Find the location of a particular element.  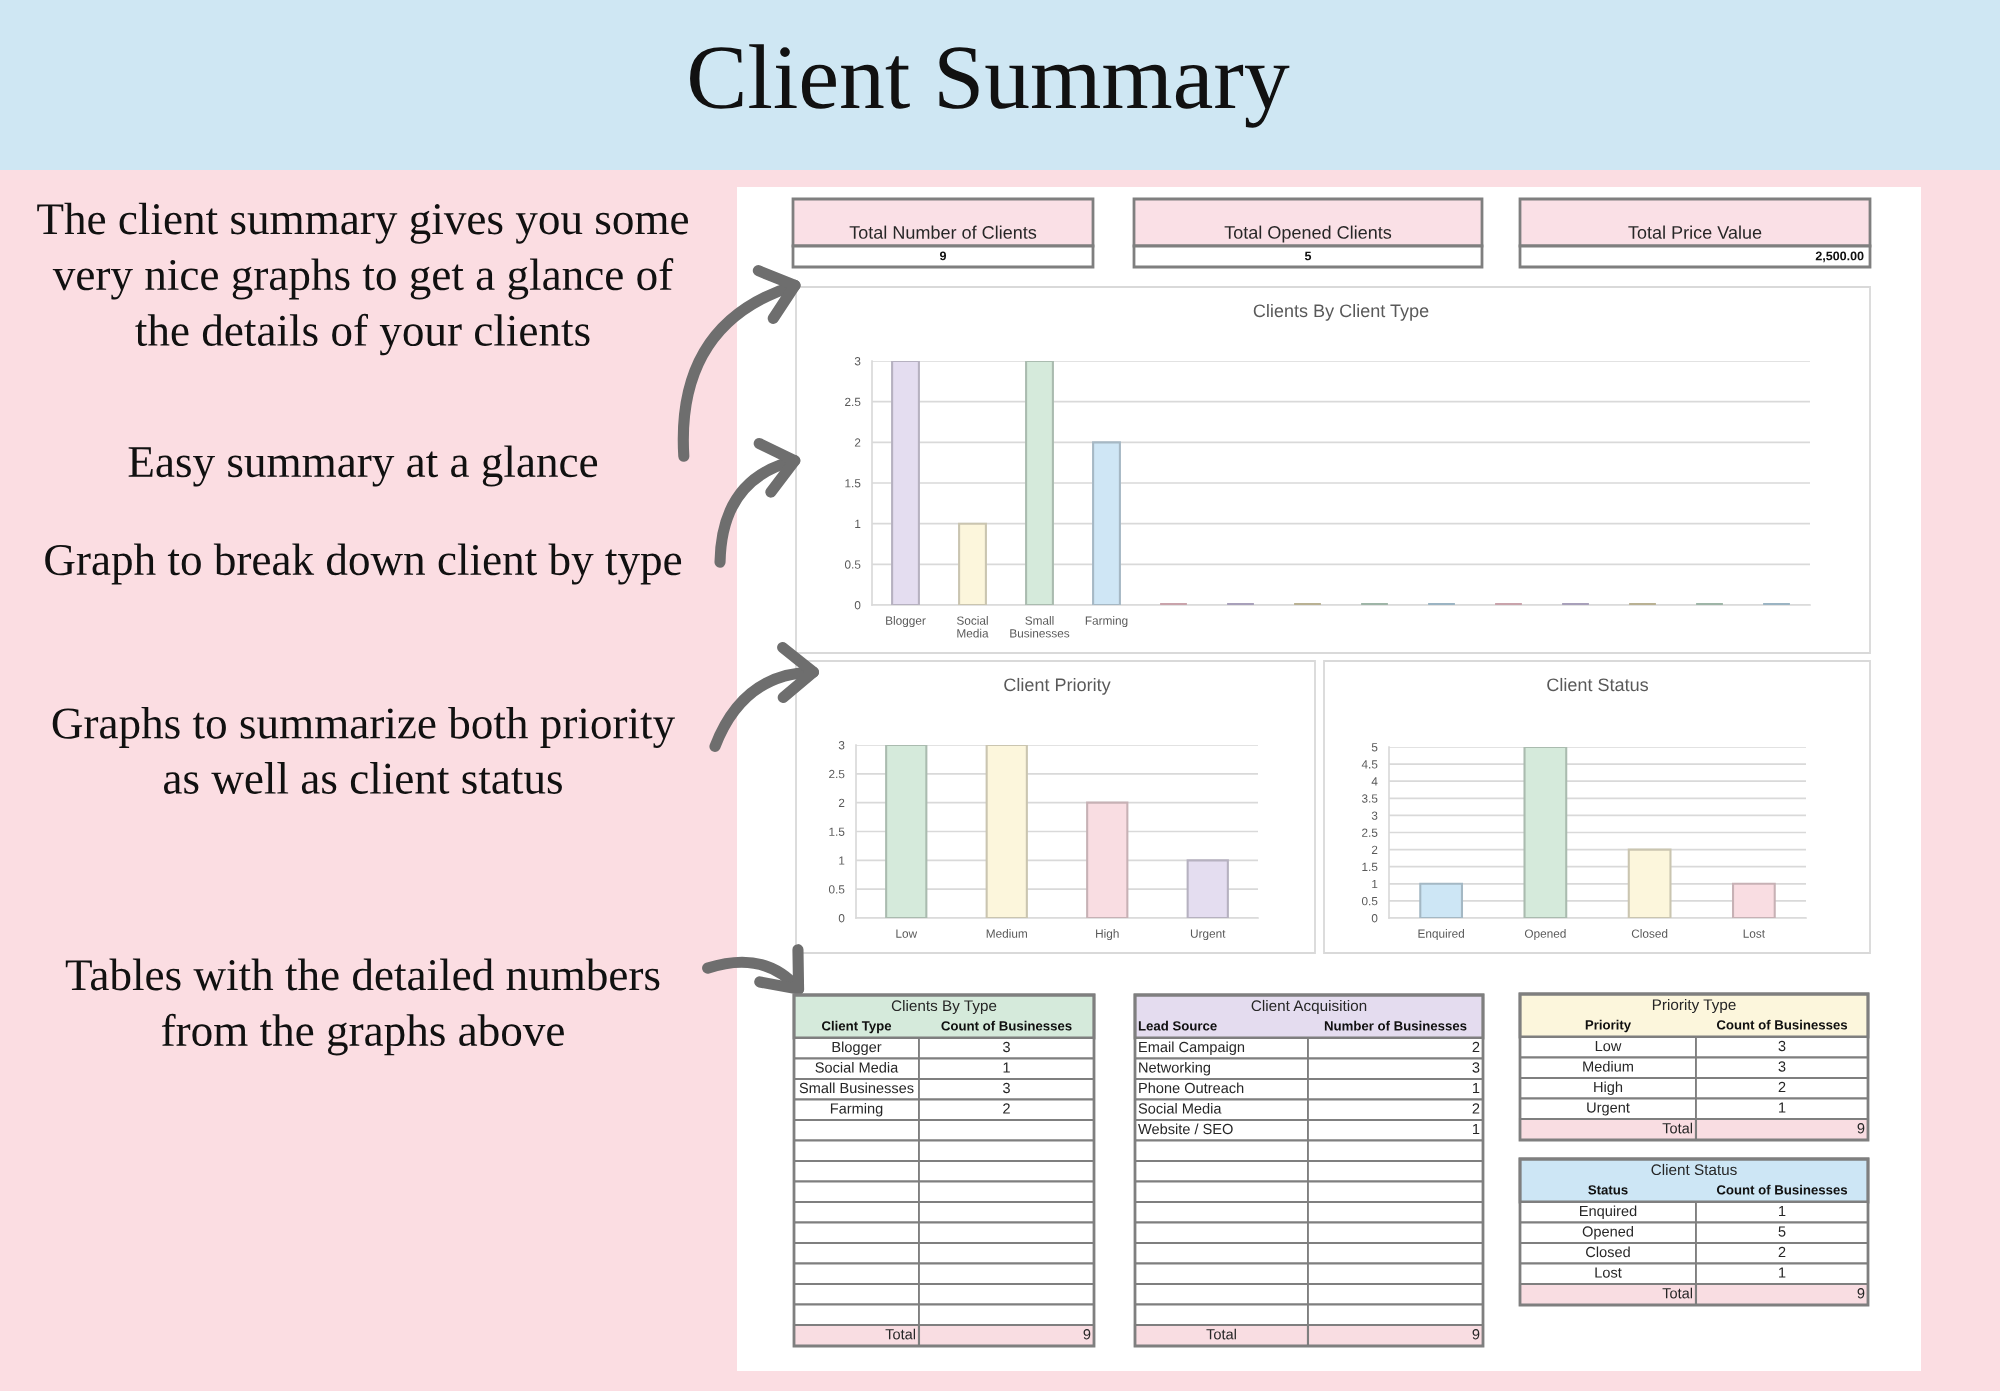

chart-title: Client Priority is located at coordinates (1057, 686).